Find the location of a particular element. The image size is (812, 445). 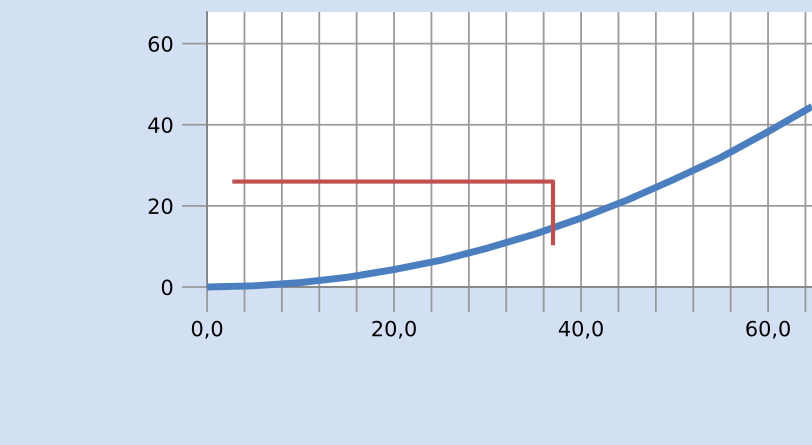

y-tick-label: 40 is located at coordinates (160, 125).